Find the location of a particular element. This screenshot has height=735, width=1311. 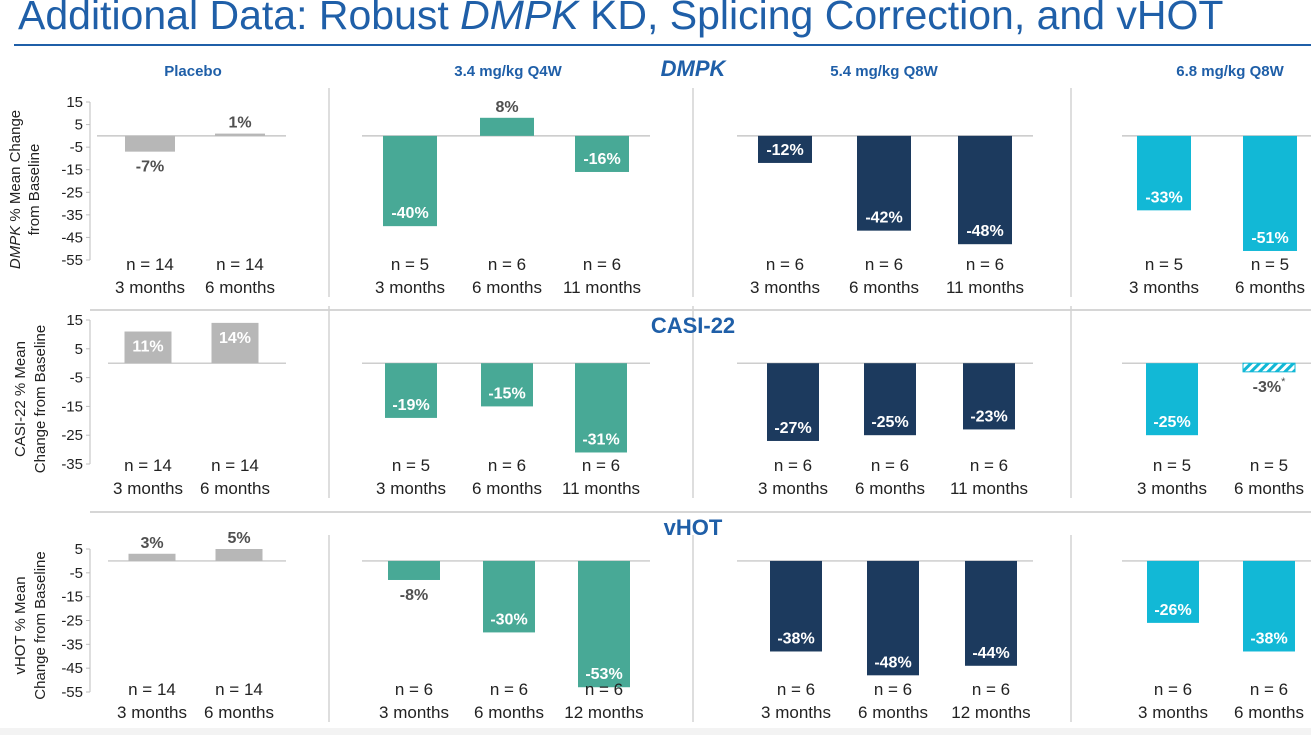

bar-value-label: -25% is located at coordinates (1171, 422).